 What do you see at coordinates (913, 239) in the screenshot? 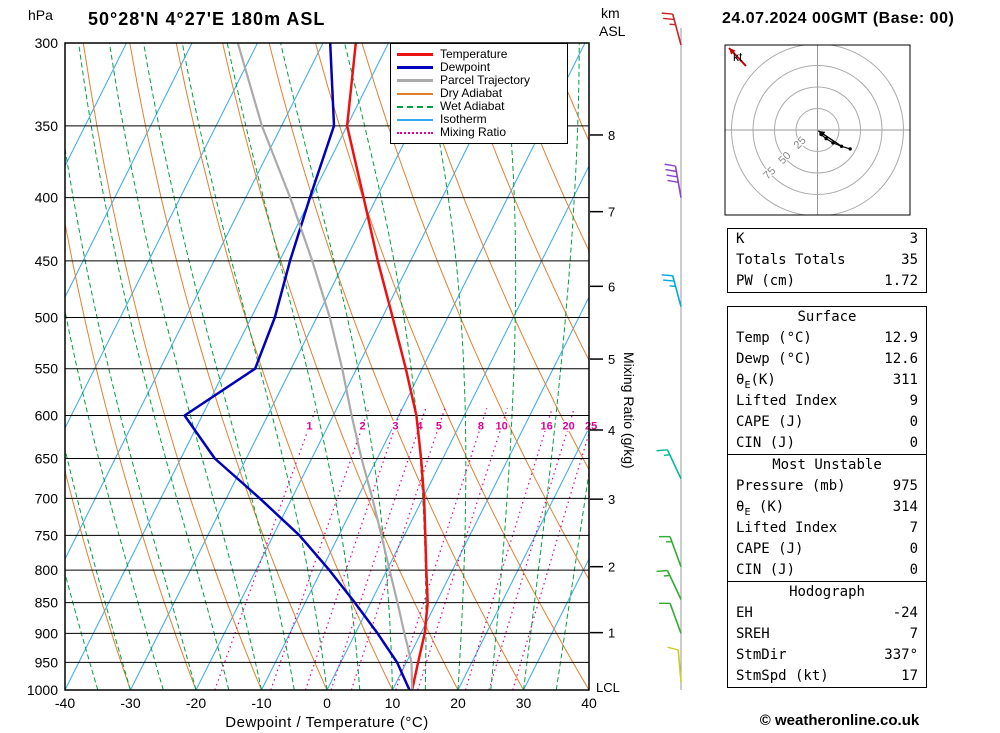
I see `stat-value: 3` at bounding box center [913, 239].